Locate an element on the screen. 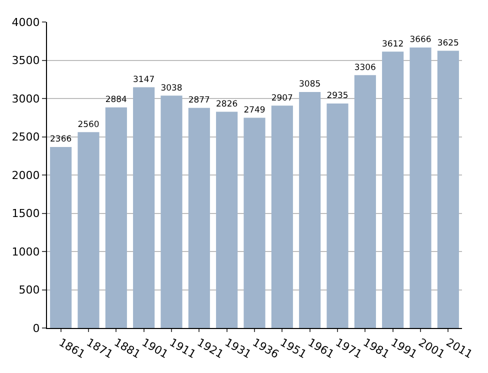 The width and height of the screenshot is (488, 373). data-label: 3666 is located at coordinates (421, 39).